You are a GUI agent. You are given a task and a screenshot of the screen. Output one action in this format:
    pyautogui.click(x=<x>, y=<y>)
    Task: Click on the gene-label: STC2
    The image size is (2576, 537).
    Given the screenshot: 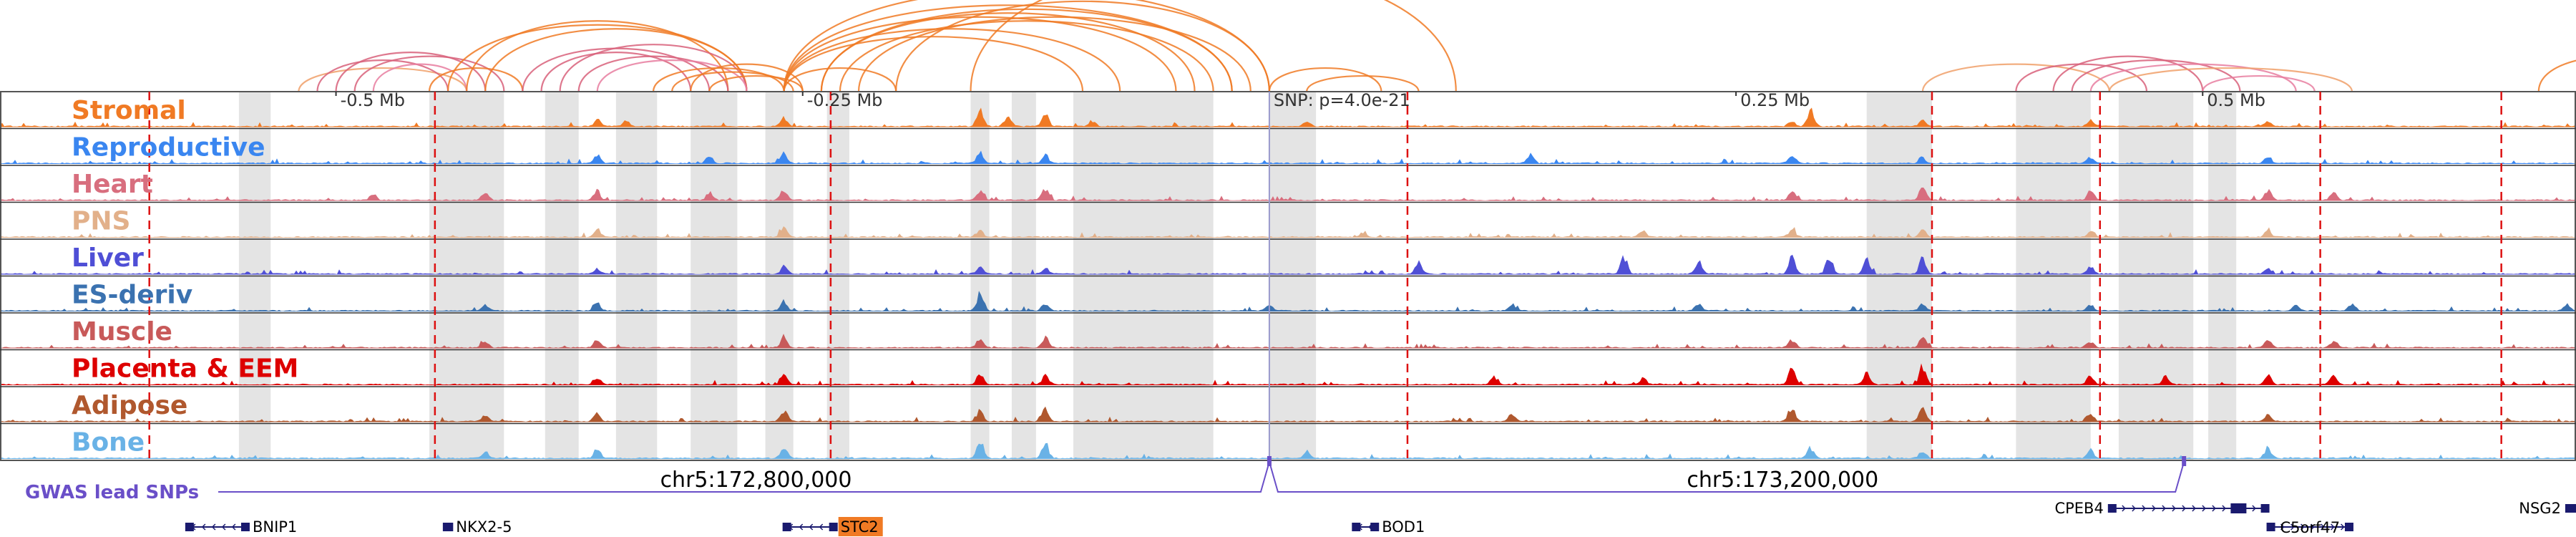 What is the action you would take?
    pyautogui.click(x=860, y=527)
    